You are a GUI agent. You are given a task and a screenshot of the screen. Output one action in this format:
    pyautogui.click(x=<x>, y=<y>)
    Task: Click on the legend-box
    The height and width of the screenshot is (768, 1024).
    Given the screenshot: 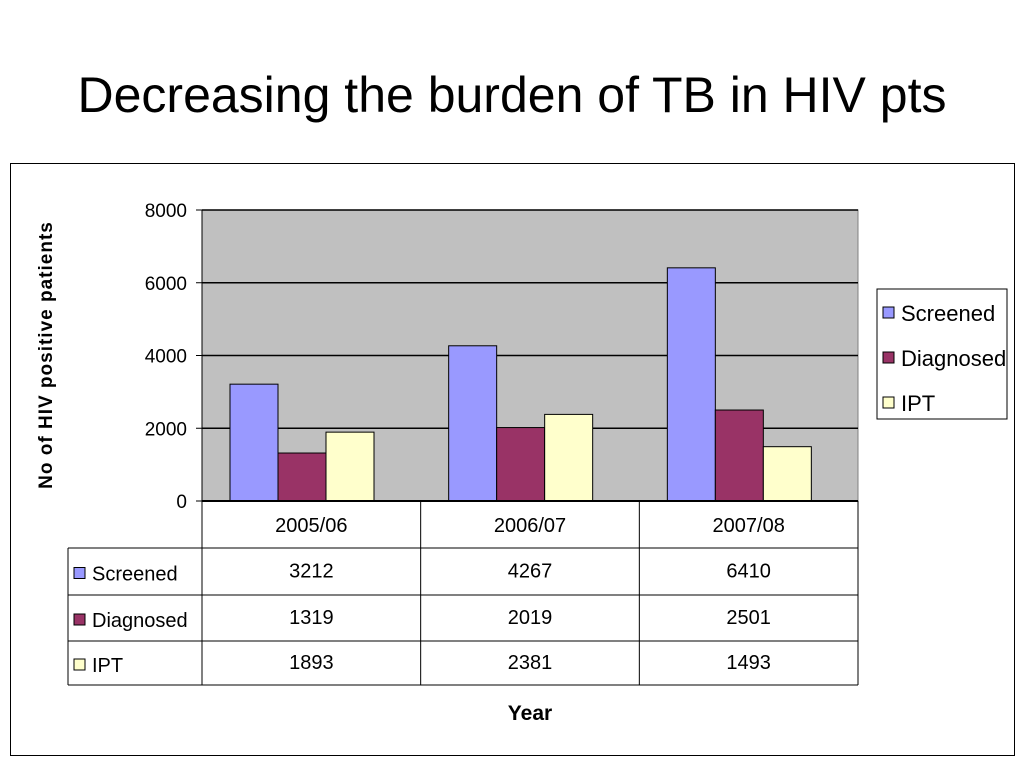 What is the action you would take?
    pyautogui.click(x=942, y=354)
    